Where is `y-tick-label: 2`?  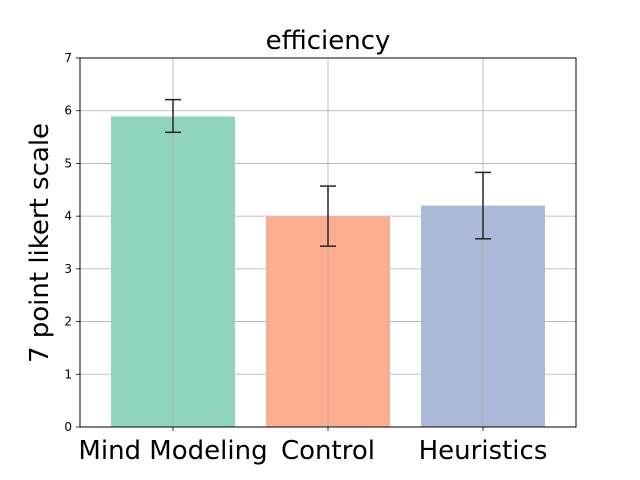
y-tick-label: 2 is located at coordinates (68, 322).